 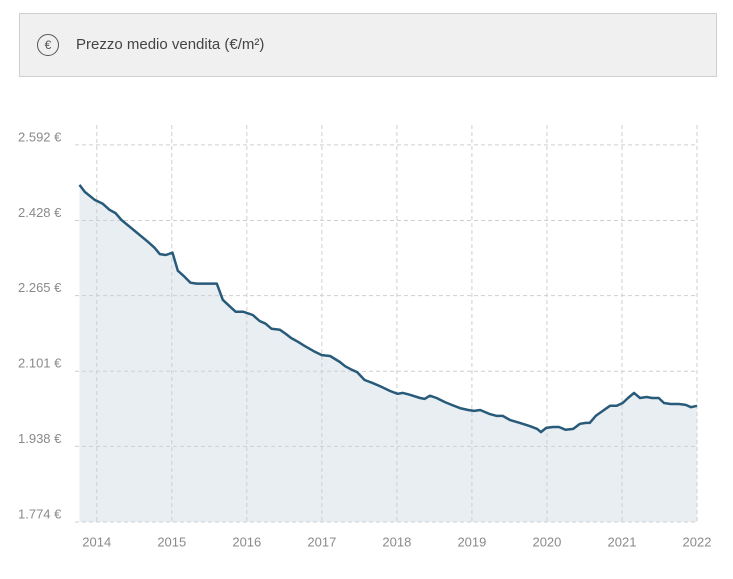 What do you see at coordinates (471, 541) in the screenshot?
I see `x-tick-label: 2019` at bounding box center [471, 541].